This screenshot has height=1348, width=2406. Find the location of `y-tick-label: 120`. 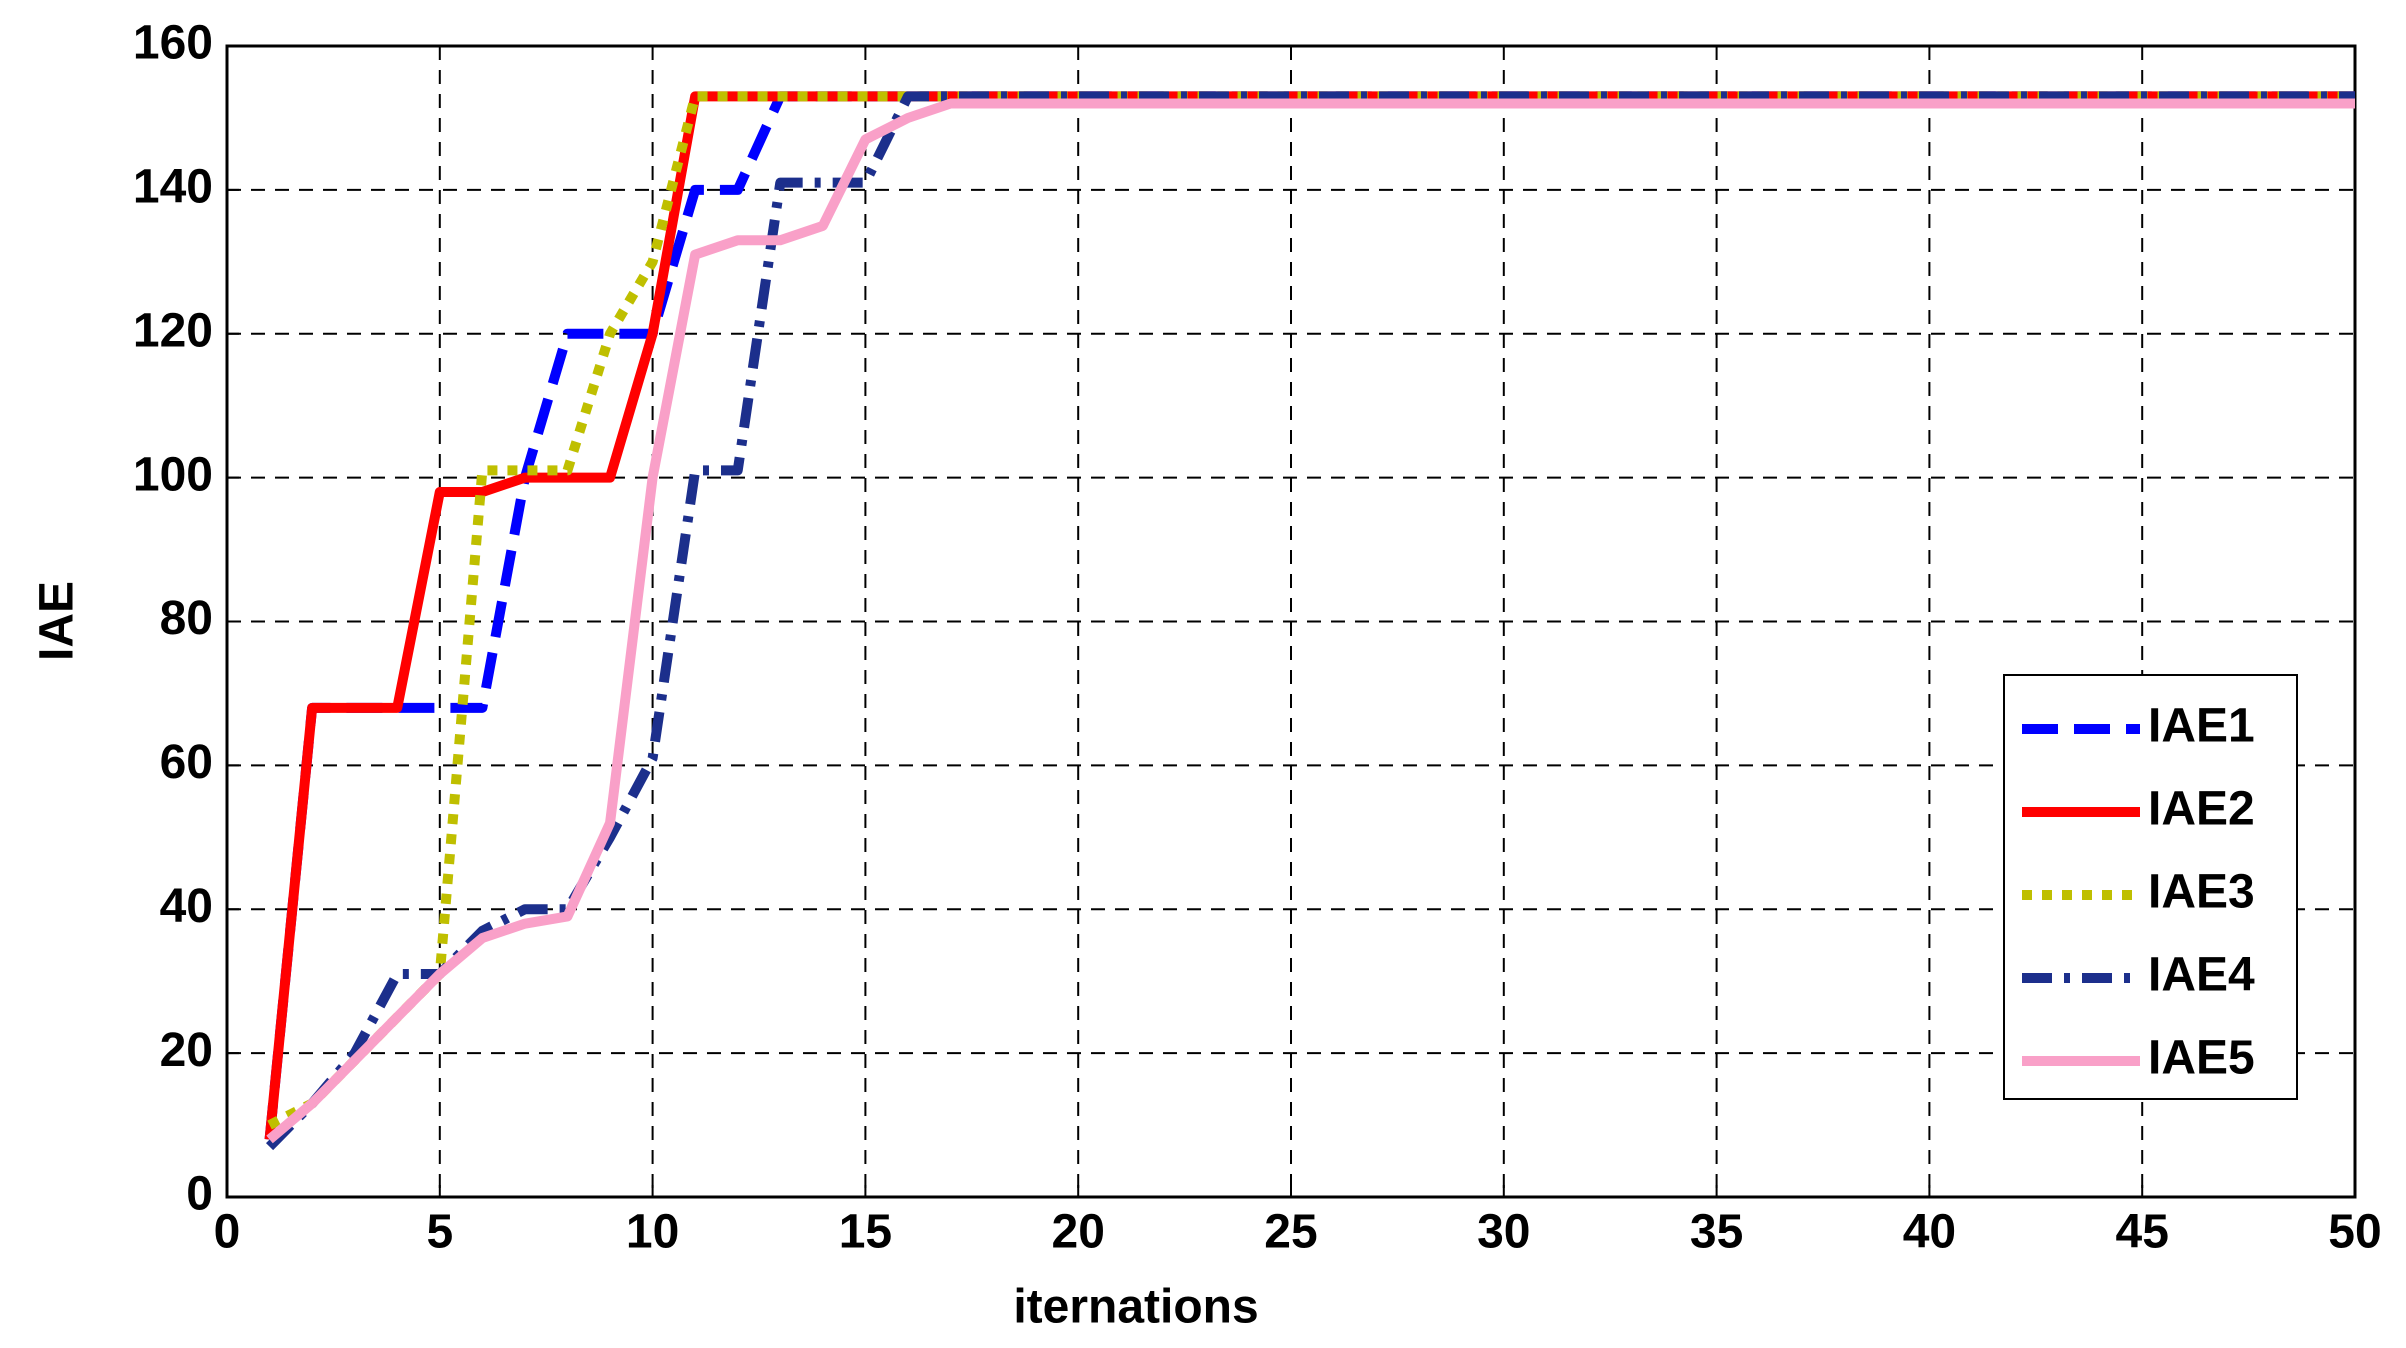

y-tick-label: 120 is located at coordinates (173, 330).